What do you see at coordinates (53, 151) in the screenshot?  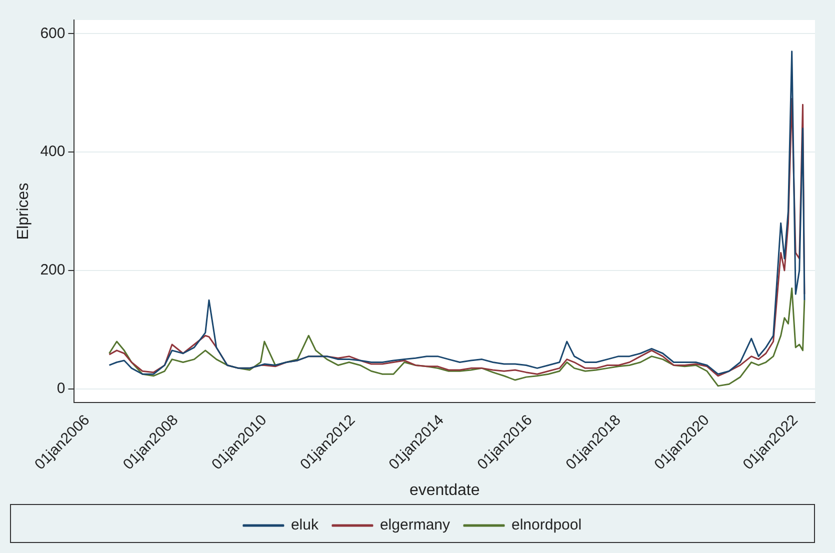 I see `y-tick-label: 400` at bounding box center [53, 151].